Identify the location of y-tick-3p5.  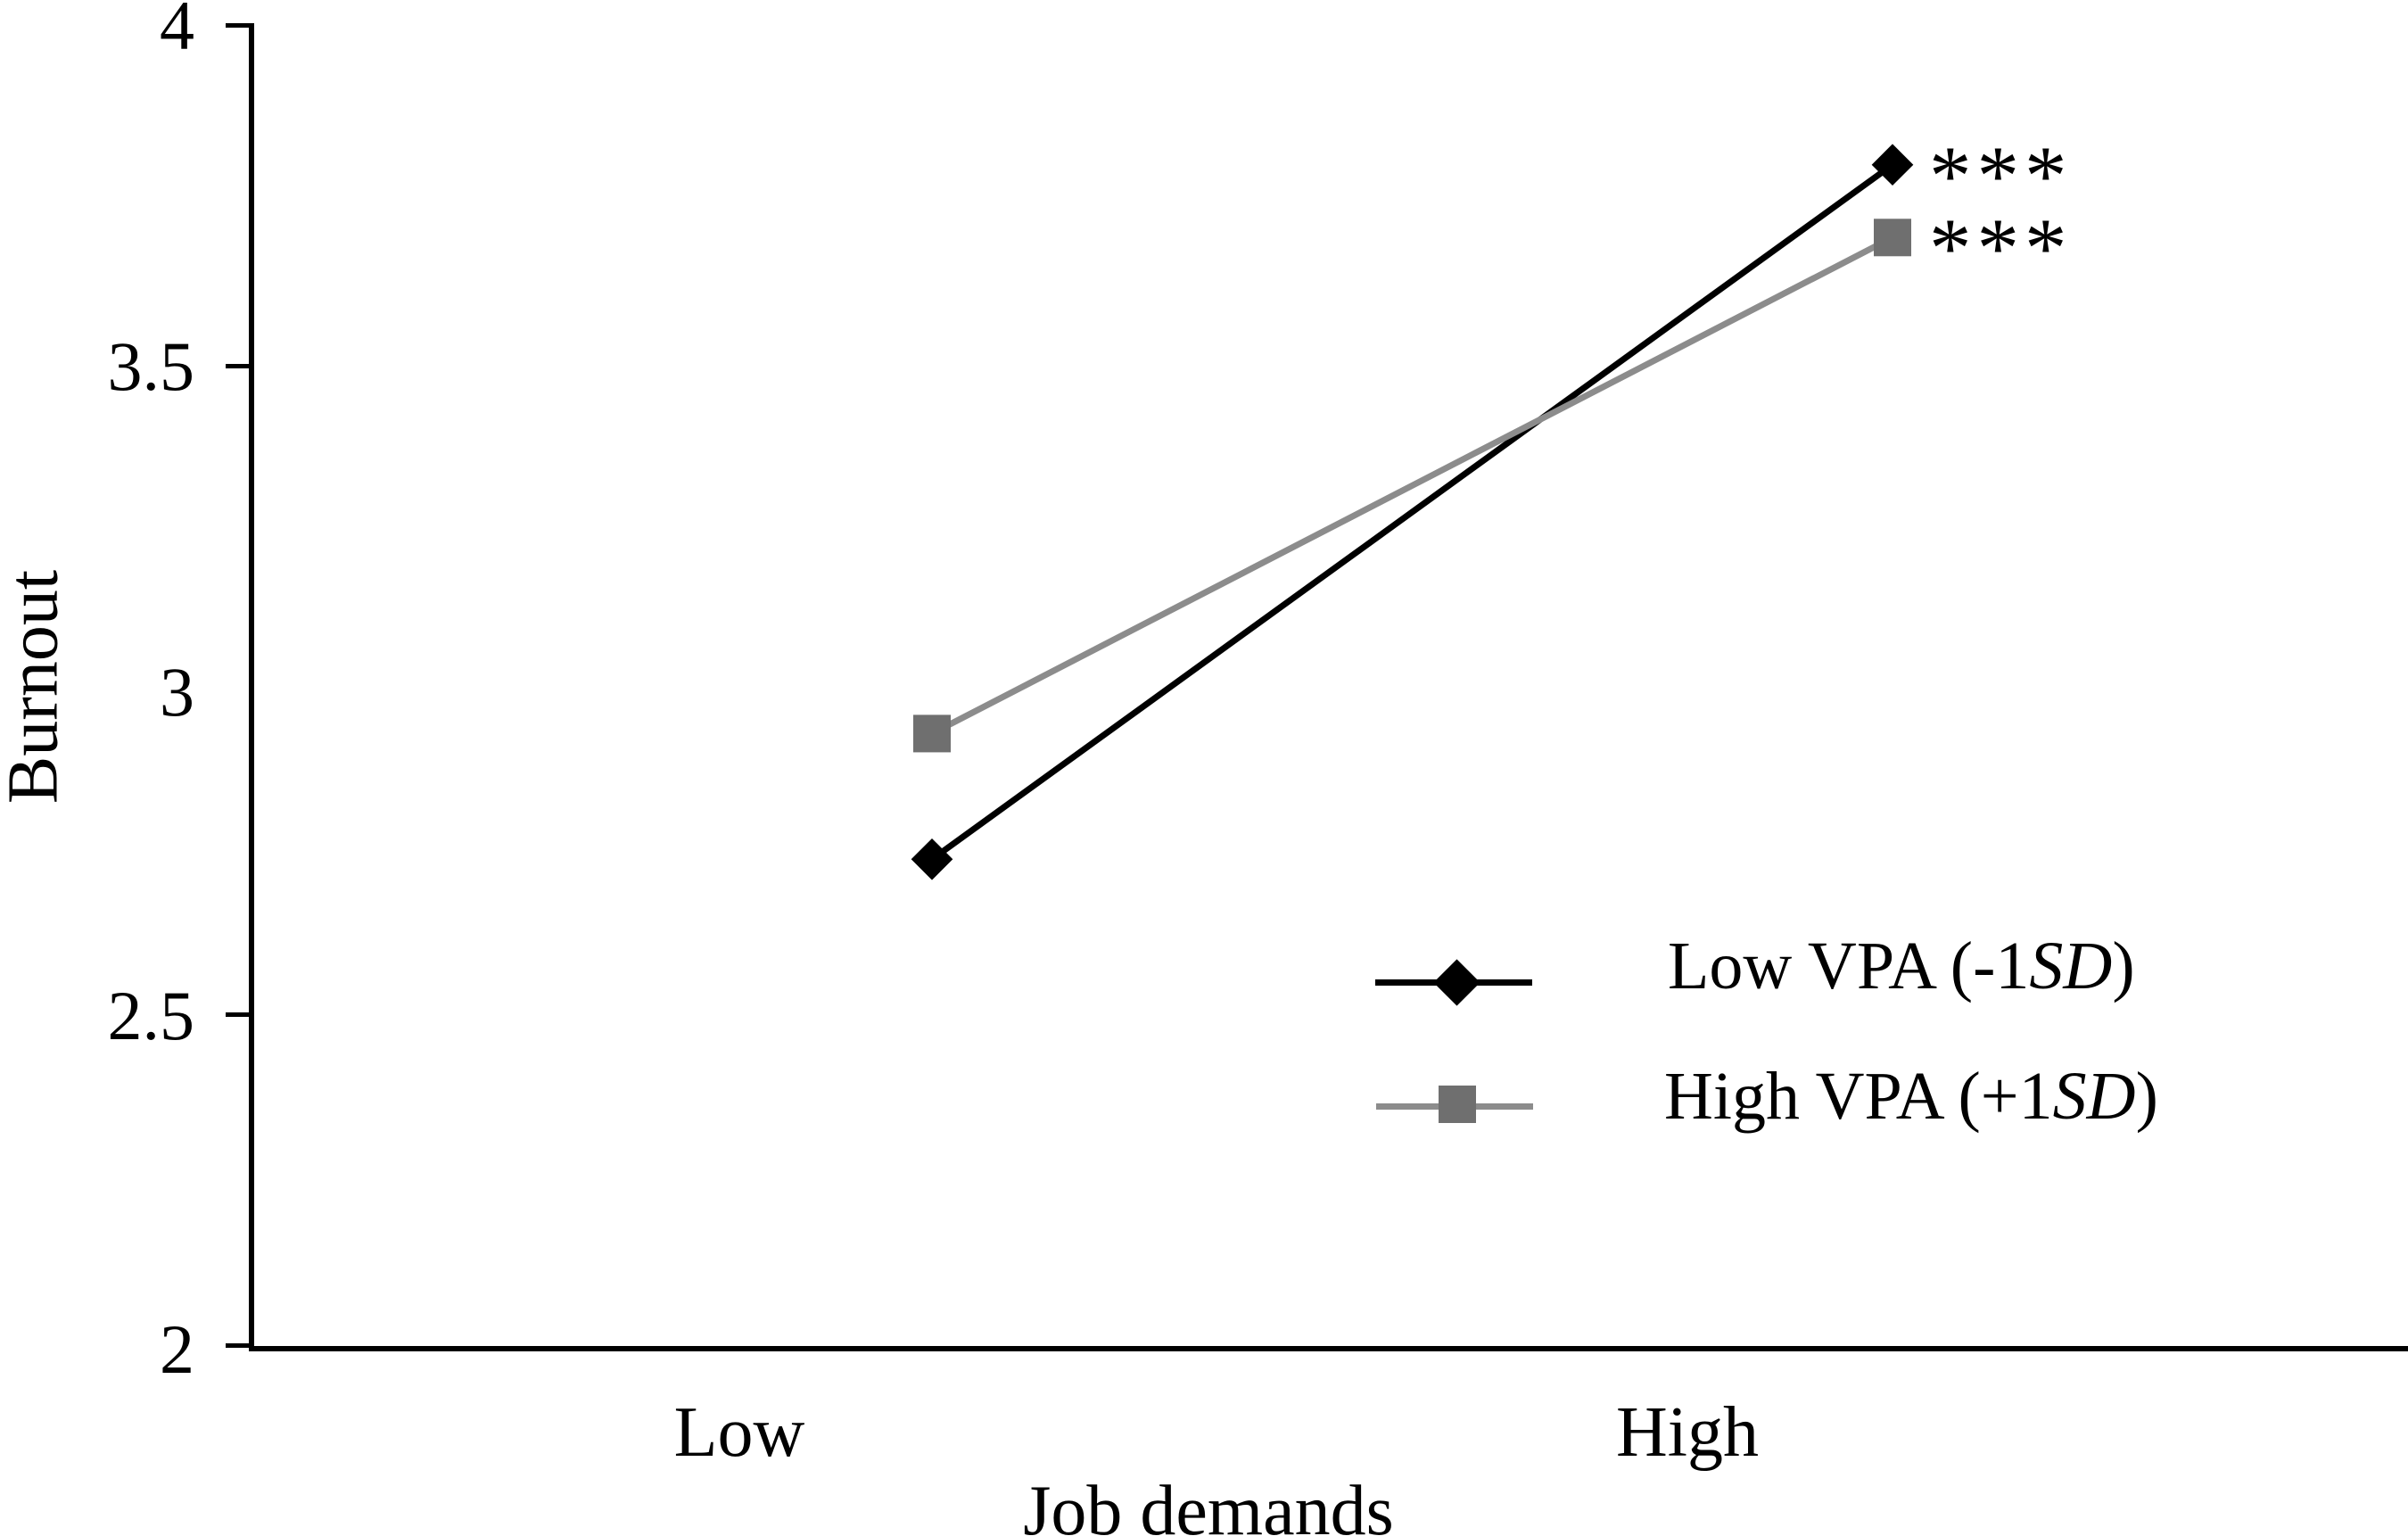
(239, 366).